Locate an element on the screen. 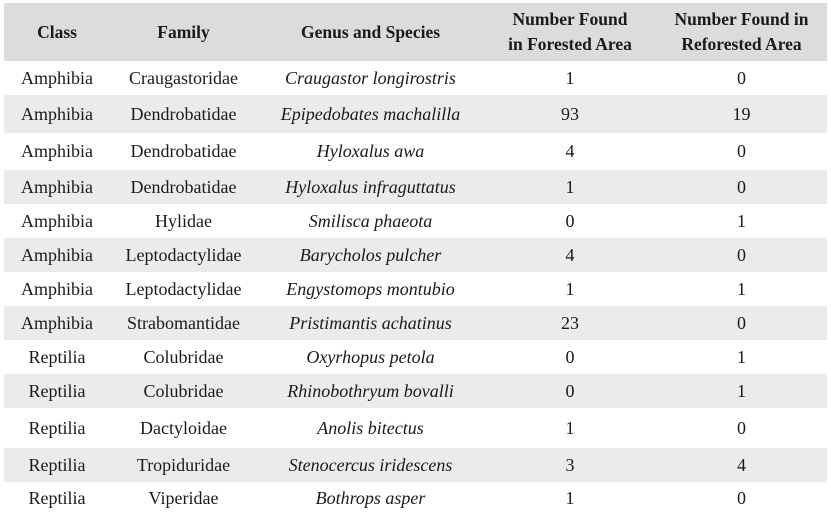 The image size is (831, 524). header-family: Family is located at coordinates (183, 31).